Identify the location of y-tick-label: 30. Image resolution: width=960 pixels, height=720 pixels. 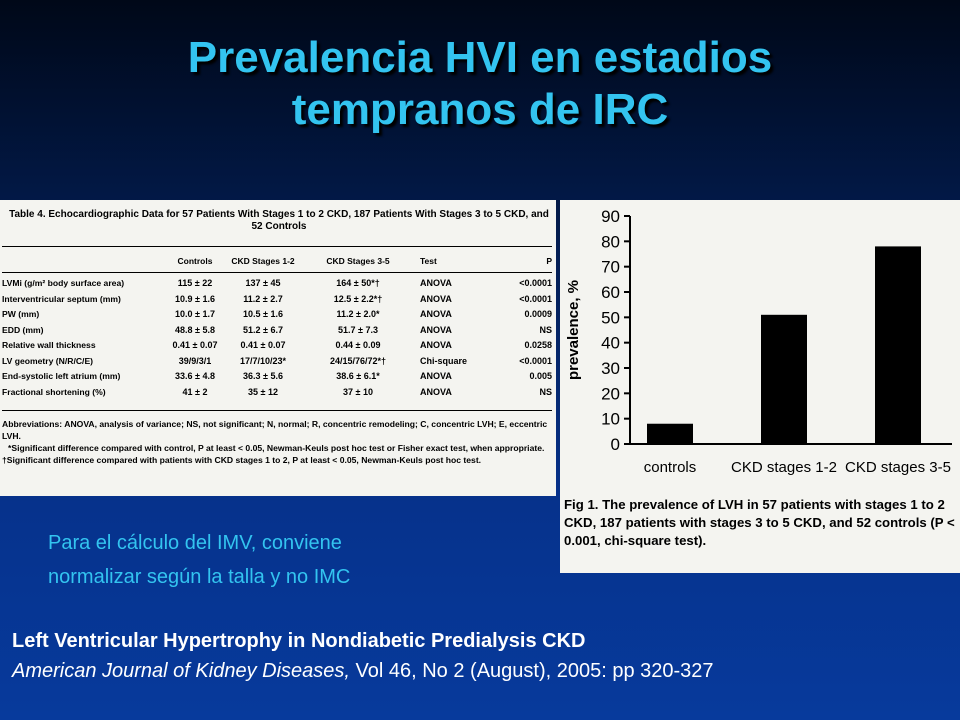
(610, 368).